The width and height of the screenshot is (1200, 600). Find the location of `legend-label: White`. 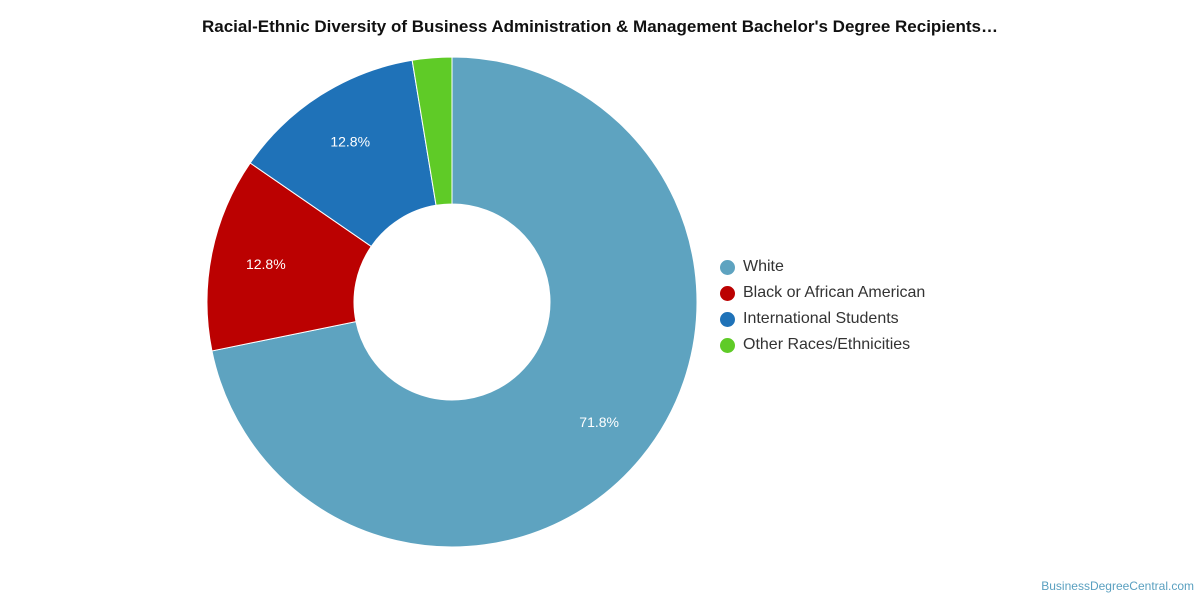

legend-label: White is located at coordinates (763, 266).